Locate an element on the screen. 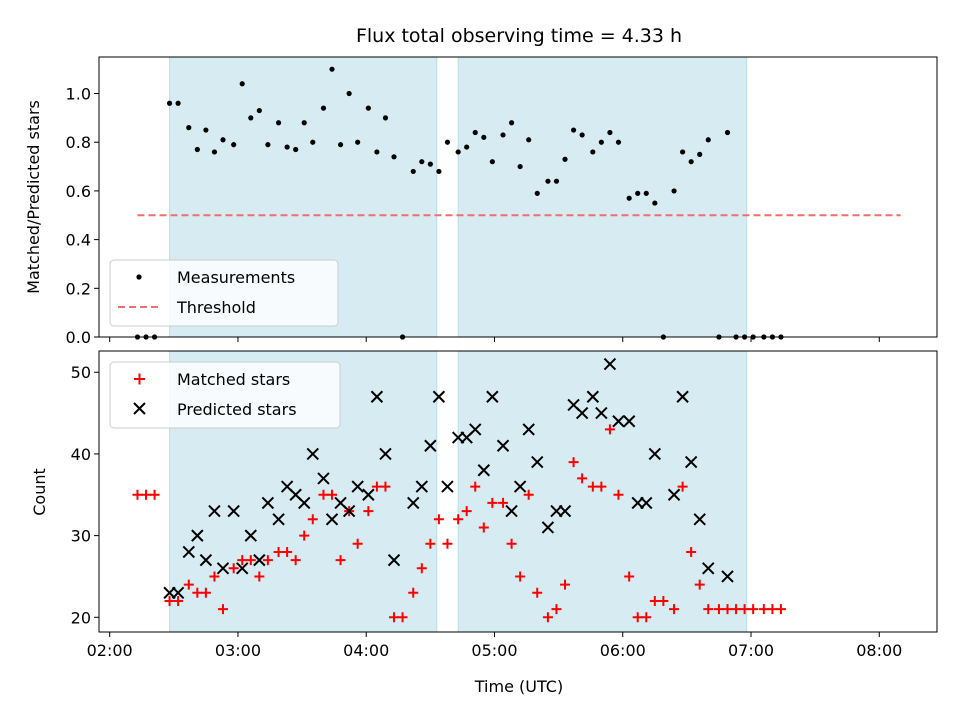 The image size is (960, 720). x-tick-label: 02:00 is located at coordinates (110, 650).